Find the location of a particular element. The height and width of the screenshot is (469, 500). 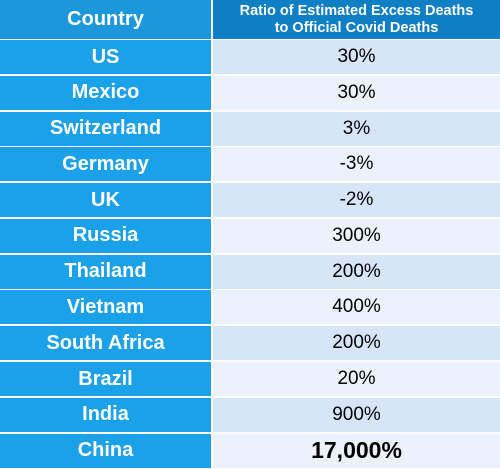

header-country-label: Country is located at coordinates (105, 19).